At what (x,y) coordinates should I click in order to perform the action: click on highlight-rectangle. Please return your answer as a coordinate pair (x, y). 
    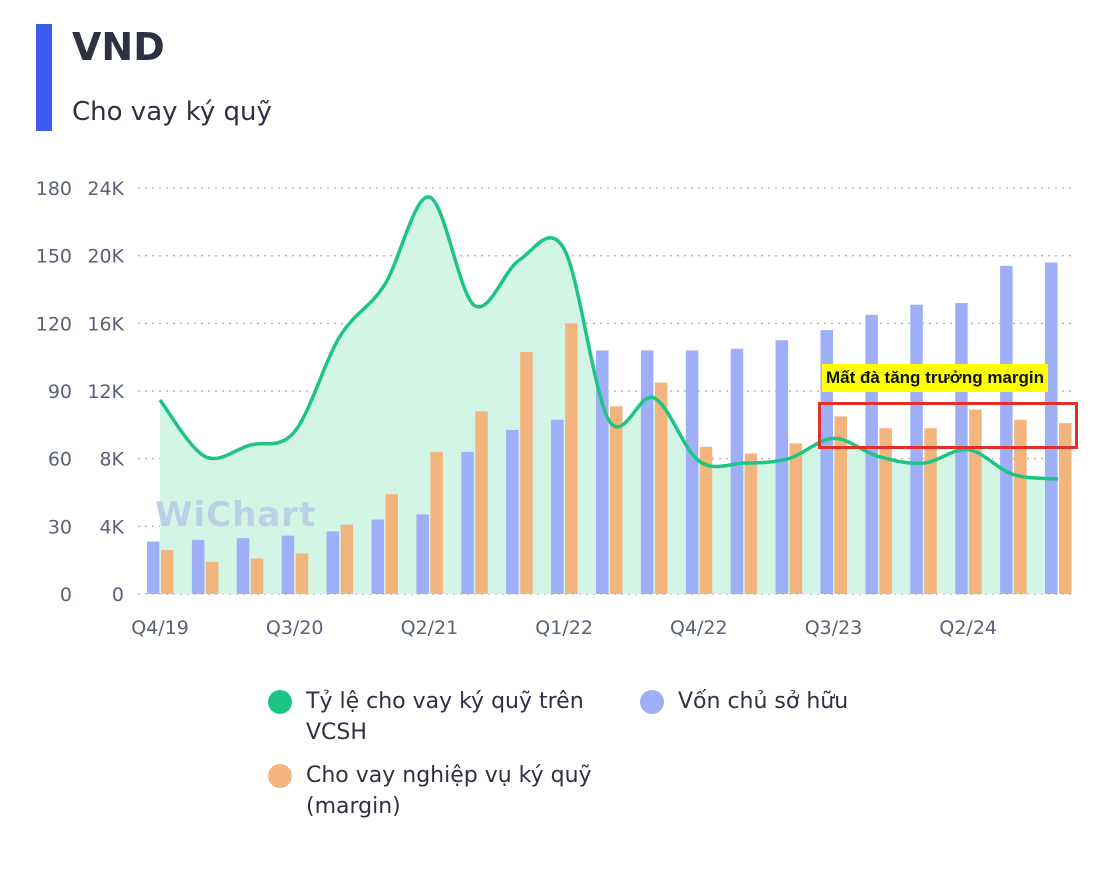
    Looking at the image, I should click on (948, 425).